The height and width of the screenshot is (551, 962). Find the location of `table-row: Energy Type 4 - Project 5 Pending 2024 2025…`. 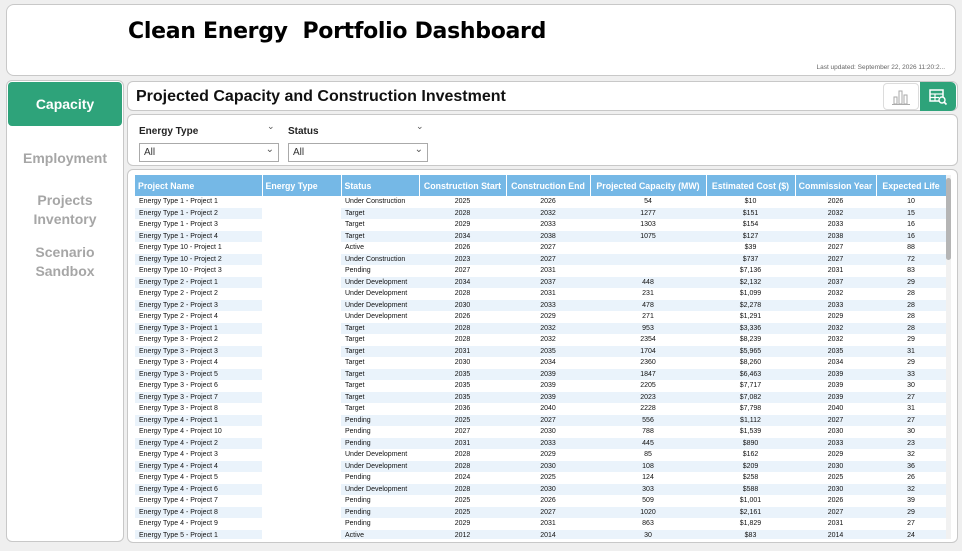

table-row: Energy Type 4 - Project 5 Pending 2024 2025… is located at coordinates (540, 478).